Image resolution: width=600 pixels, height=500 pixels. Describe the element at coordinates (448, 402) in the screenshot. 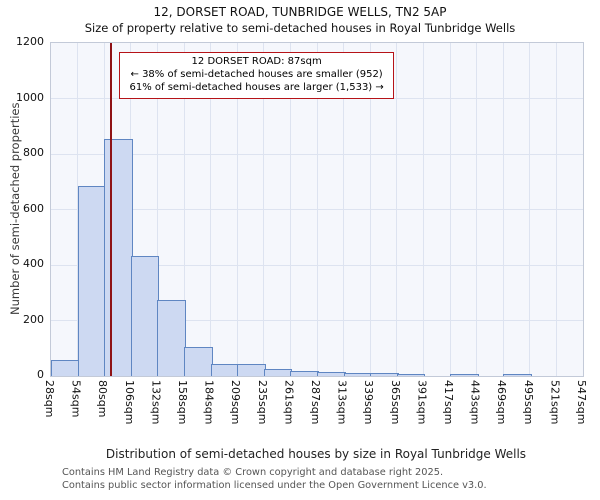

I see `x-tick-label: 417sqm` at that location.